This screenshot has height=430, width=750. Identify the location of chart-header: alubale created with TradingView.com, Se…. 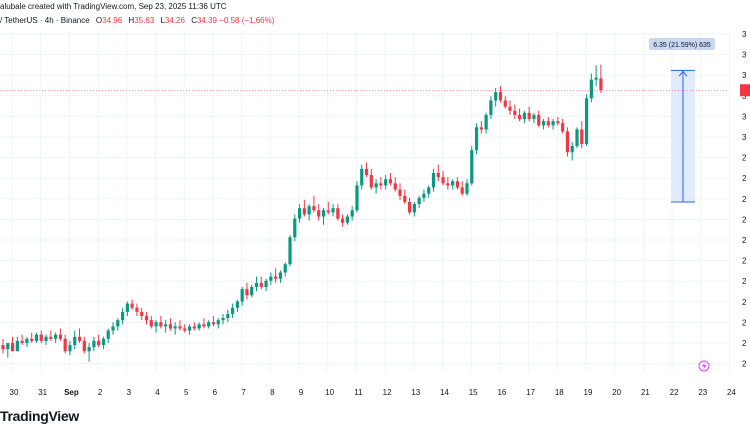
(375, 16).